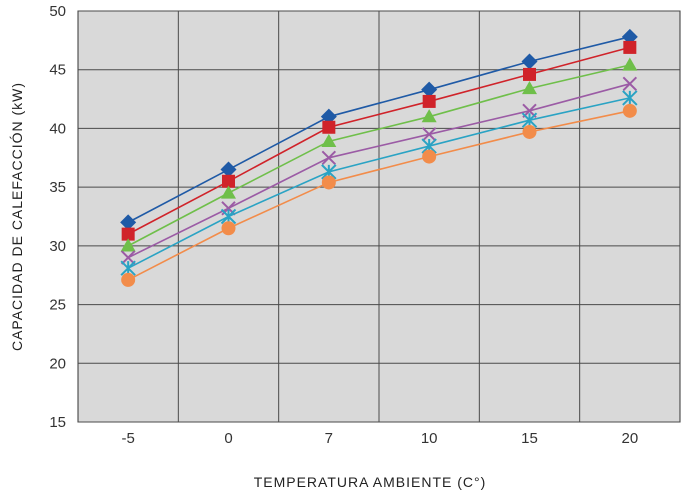 This screenshot has width=683, height=496. What do you see at coordinates (57, 422) in the screenshot?
I see `y-tick-label: 15` at bounding box center [57, 422].